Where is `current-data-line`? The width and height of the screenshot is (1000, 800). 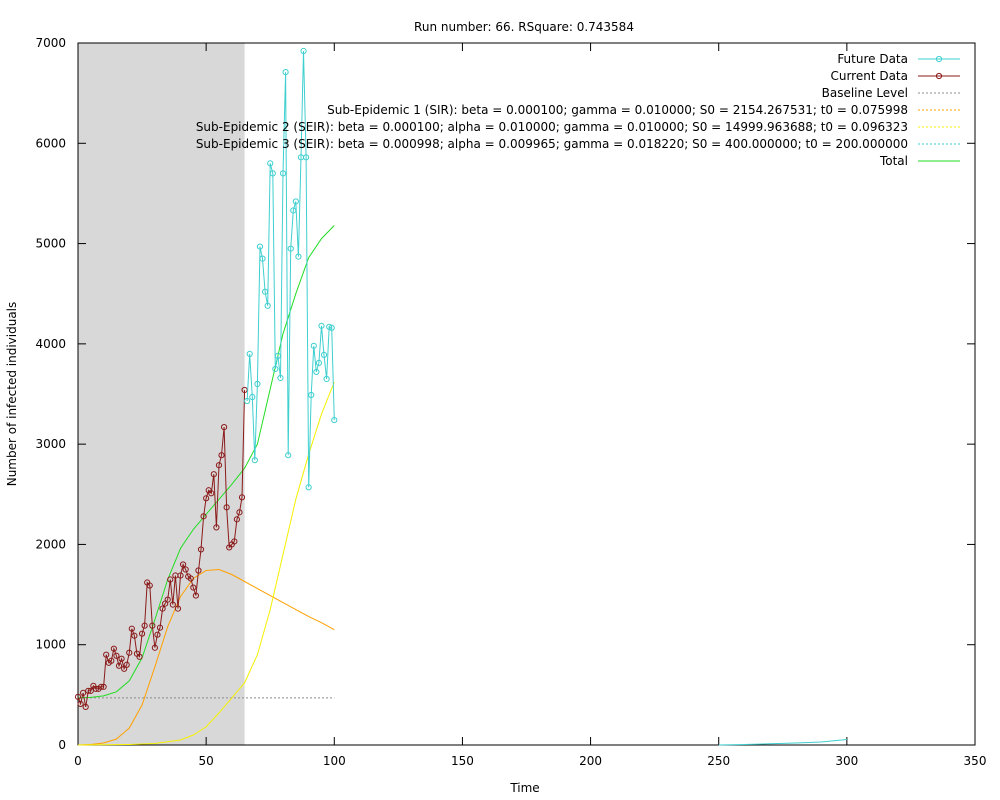 current-data-line is located at coordinates (161, 548).